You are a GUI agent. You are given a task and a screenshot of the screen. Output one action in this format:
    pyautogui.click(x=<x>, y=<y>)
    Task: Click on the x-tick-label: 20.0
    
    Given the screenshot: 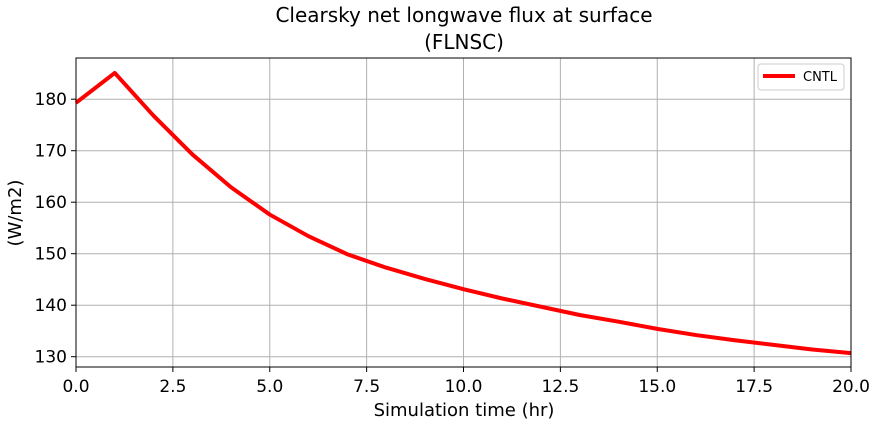 What is the action you would take?
    pyautogui.click(x=851, y=387)
    